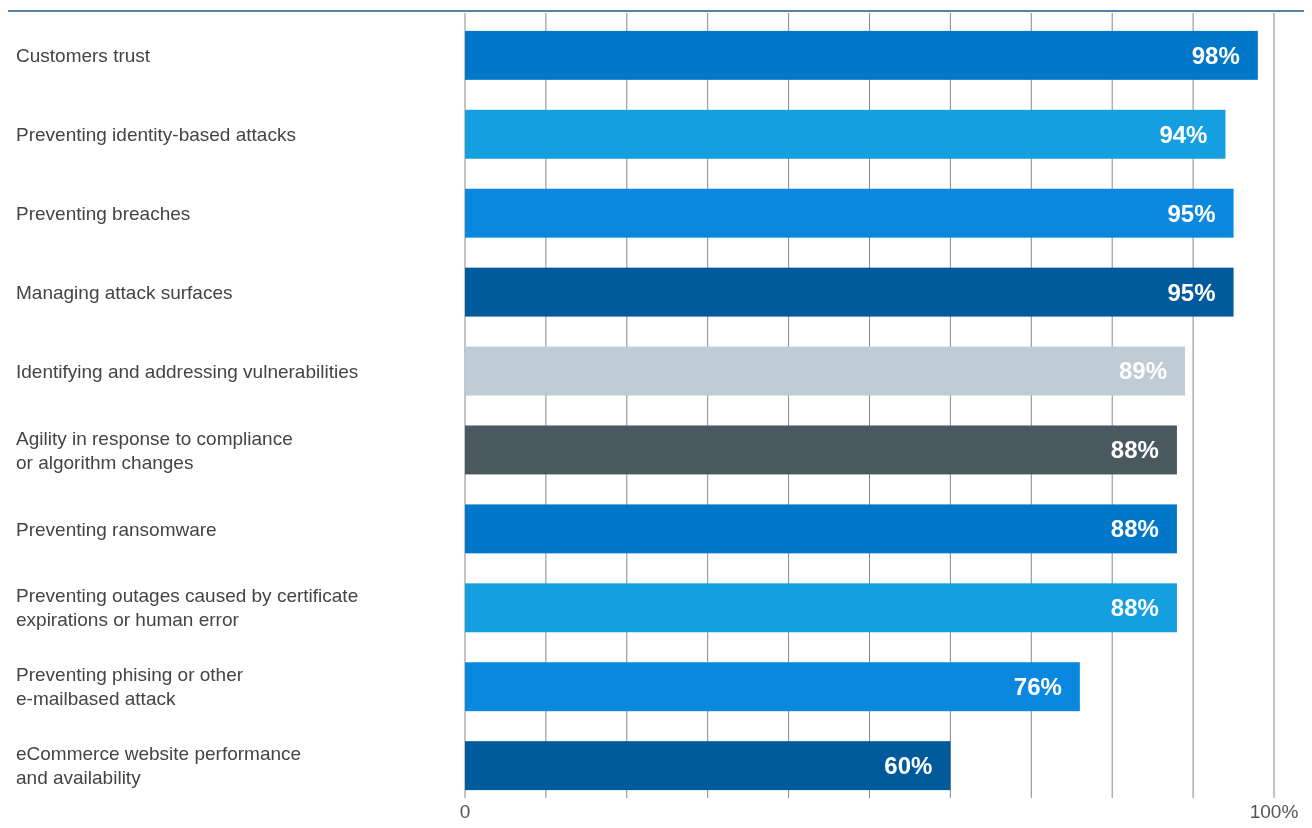 The height and width of the screenshot is (828, 1312). Describe the element at coordinates (187, 608) in the screenshot. I see `y-tick-label: Preventing outages caused by certificate expirations or human error` at that location.